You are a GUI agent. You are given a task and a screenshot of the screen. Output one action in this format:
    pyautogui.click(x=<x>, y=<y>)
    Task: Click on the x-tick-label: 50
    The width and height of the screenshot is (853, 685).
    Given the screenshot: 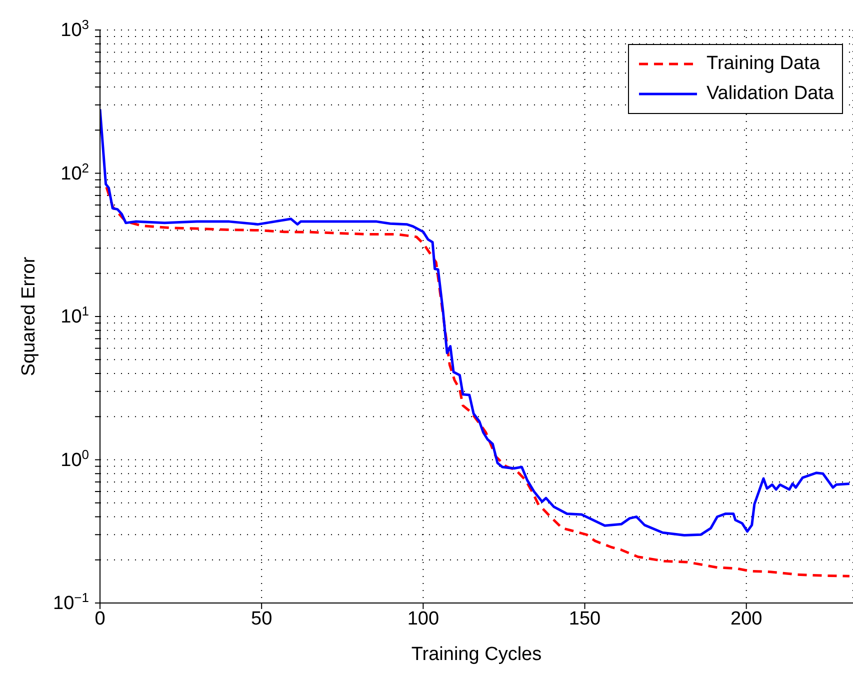 What is the action you would take?
    pyautogui.click(x=261, y=619)
    